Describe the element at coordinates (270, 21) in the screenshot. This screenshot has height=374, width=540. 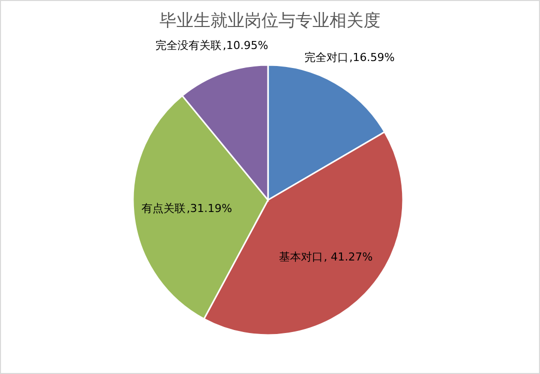
I see `chart-title: 毕业生就业岗位与专业相关度` at that location.